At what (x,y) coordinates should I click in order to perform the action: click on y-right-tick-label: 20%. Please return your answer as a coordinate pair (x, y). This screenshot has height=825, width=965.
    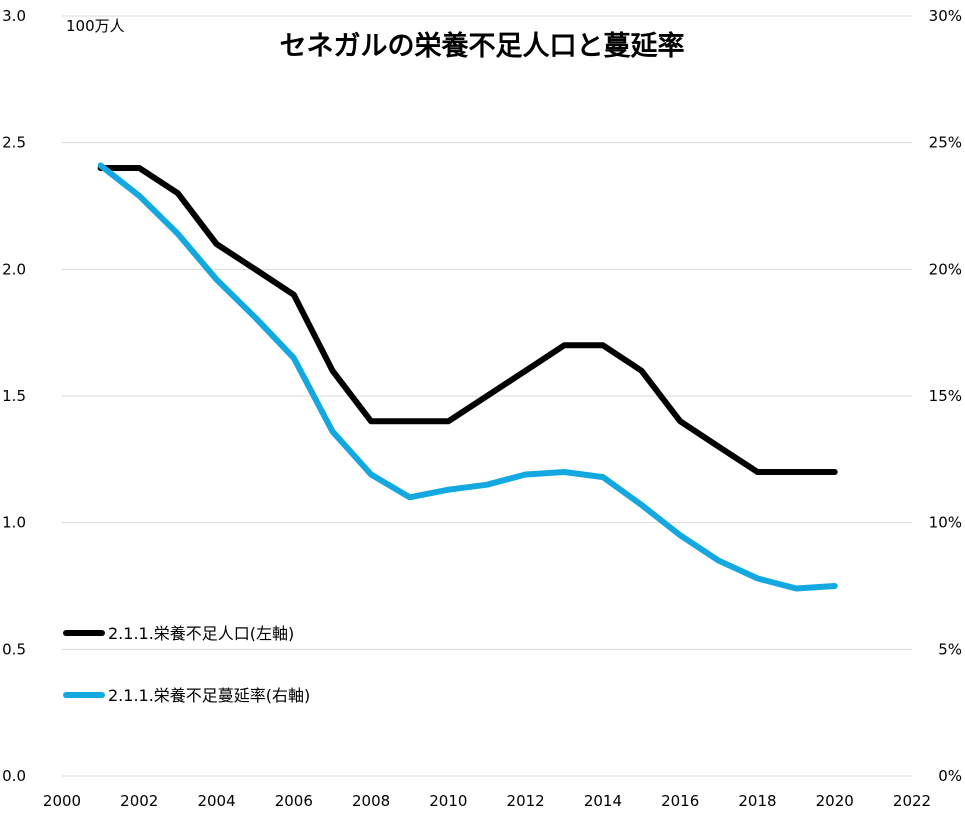
    Looking at the image, I should click on (945, 269).